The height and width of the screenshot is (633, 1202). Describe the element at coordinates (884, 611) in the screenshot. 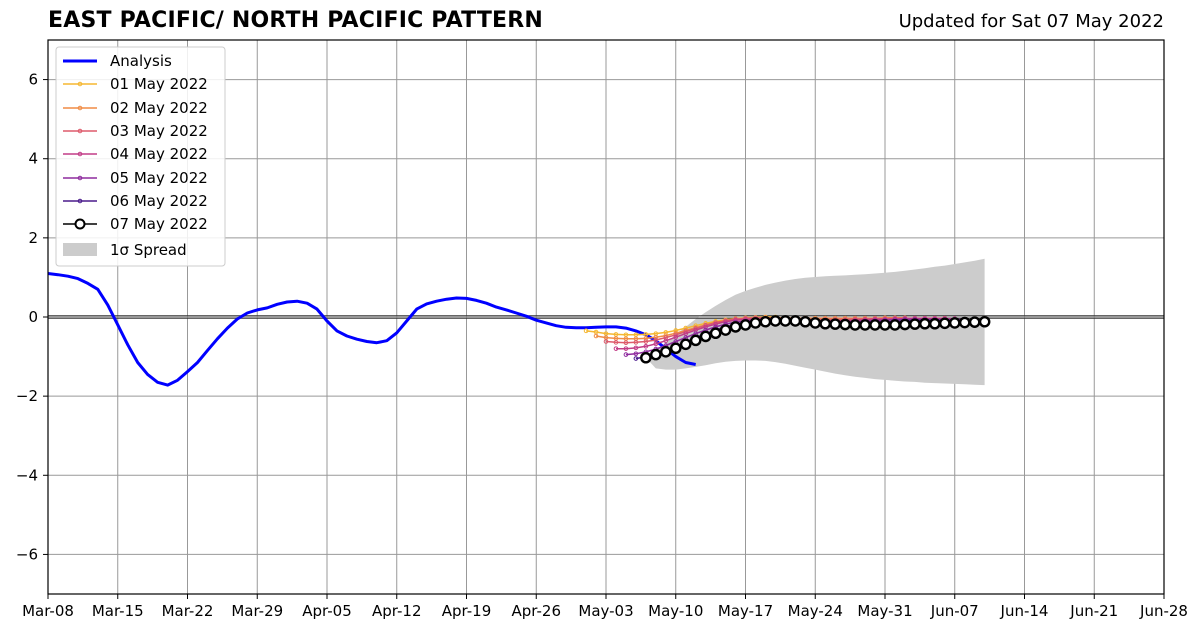

I see `x-tick-label: May-31` at that location.